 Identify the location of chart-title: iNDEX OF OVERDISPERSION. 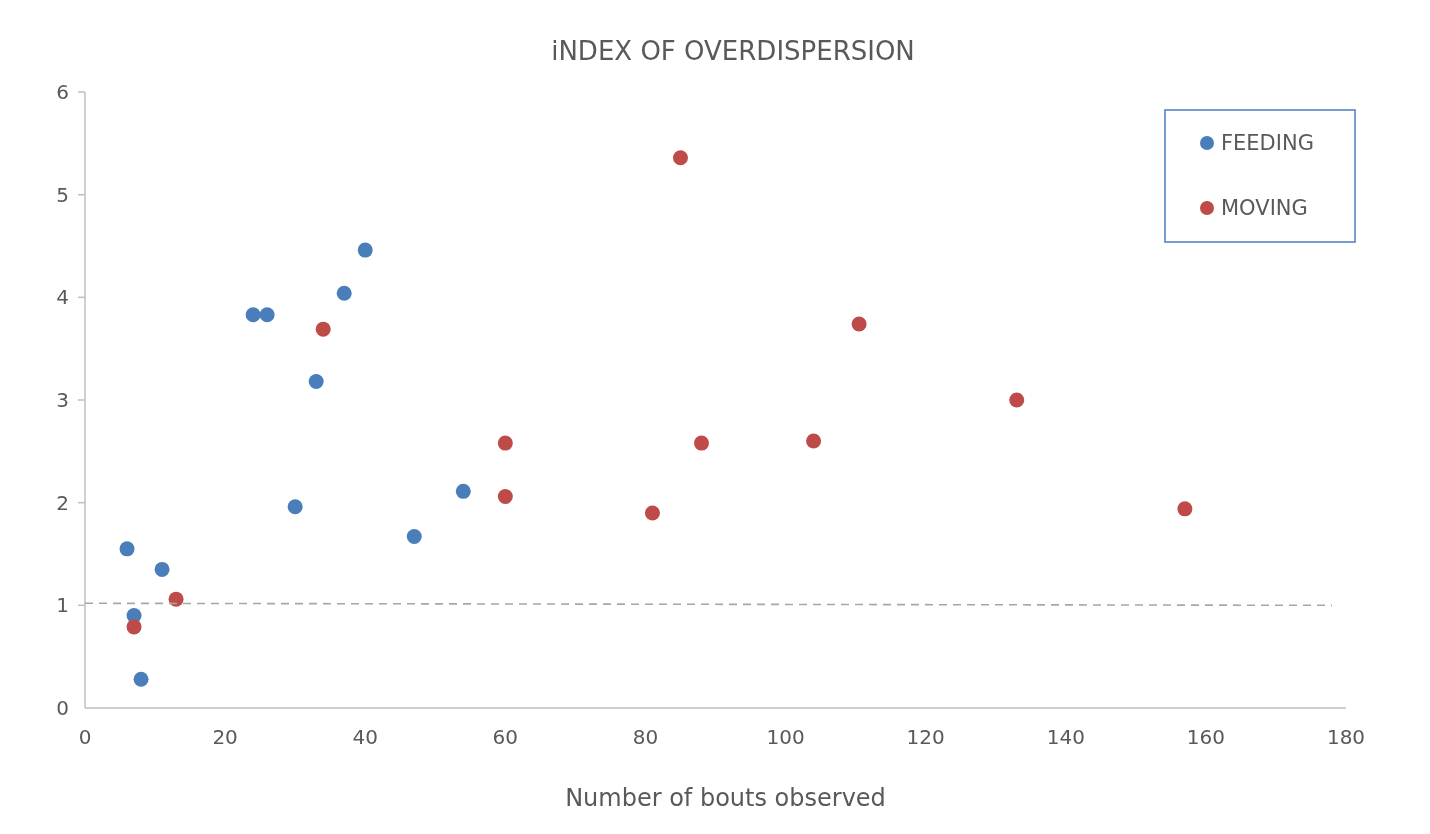
(733, 51).